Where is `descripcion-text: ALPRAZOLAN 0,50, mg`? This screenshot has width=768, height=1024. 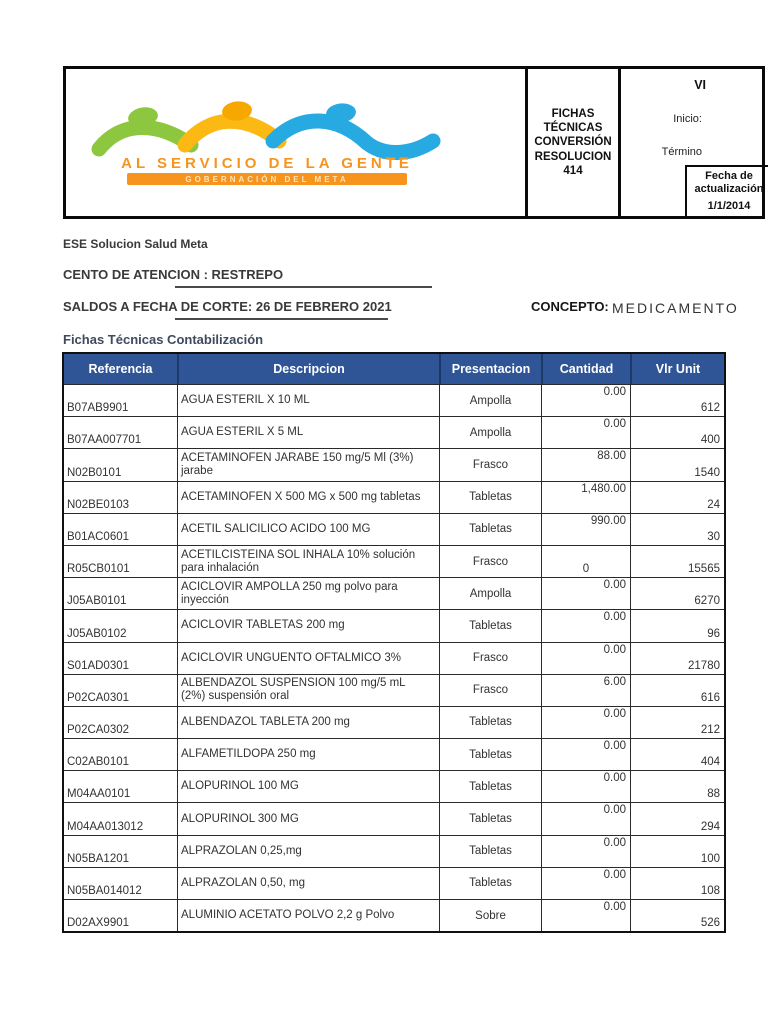
descripcion-text: ALPRAZOLAN 0,50, mg is located at coordinates (243, 882).